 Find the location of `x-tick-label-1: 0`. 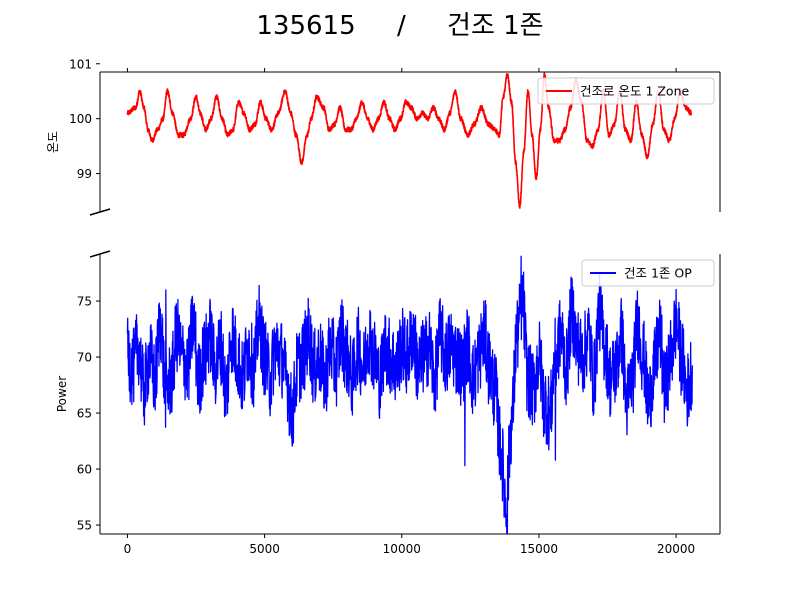

x-tick-label-1: 0 is located at coordinates (128, 549).